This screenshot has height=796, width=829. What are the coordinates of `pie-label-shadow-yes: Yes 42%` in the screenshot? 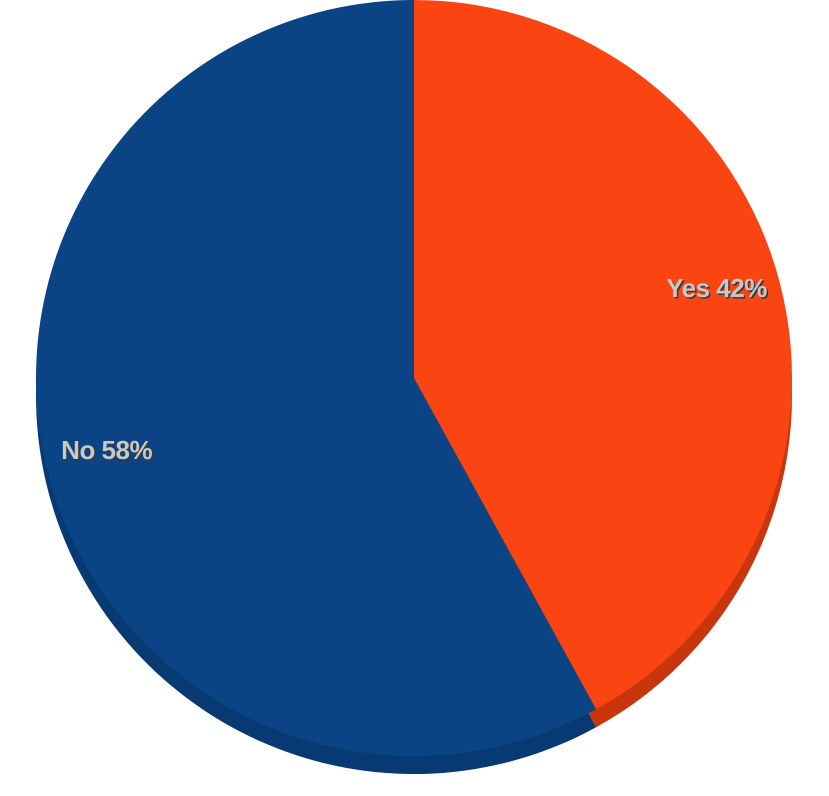 It's located at (718, 290).